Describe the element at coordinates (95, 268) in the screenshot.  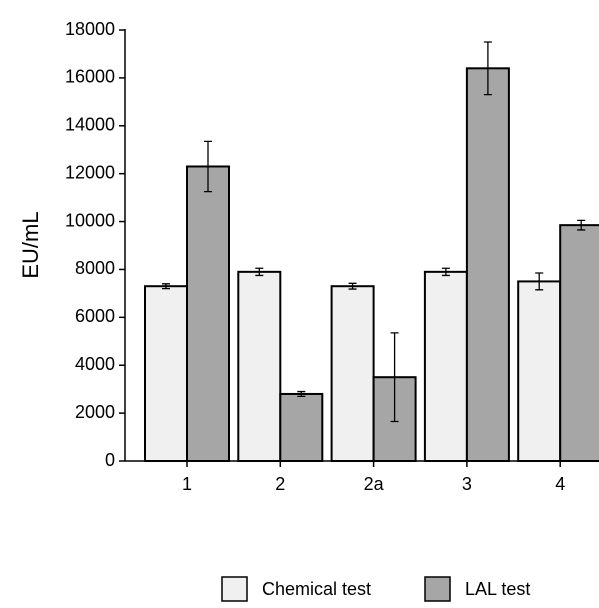
I see `y-tick-label: 8000` at that location.